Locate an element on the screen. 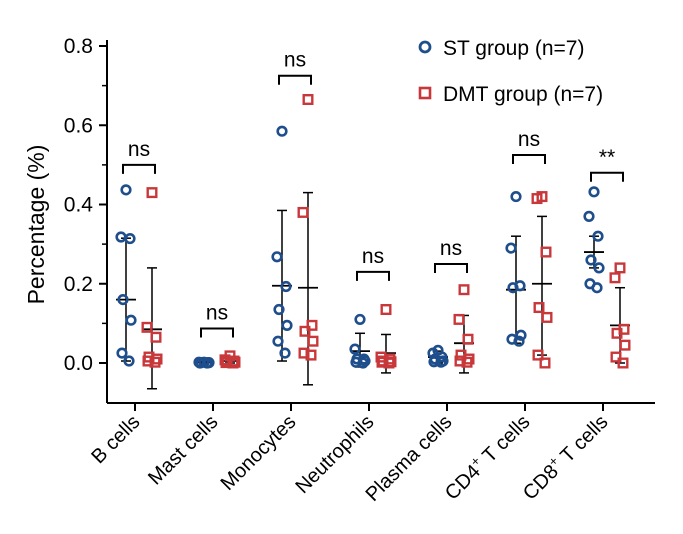 The image size is (683, 534). x-tick-label: Monocytes is located at coordinates (259, 453).